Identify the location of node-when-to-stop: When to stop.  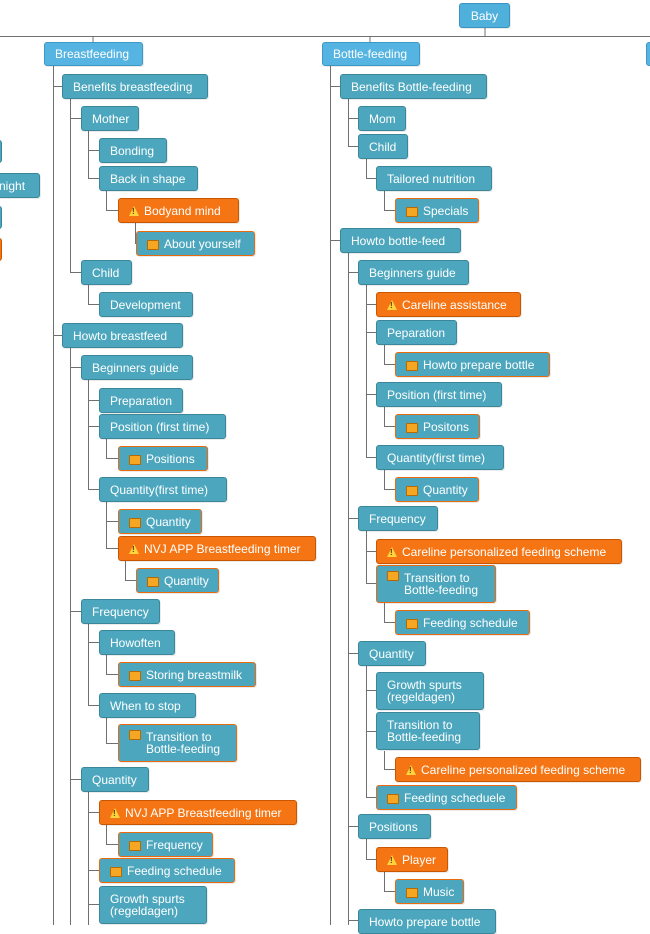
(147, 705).